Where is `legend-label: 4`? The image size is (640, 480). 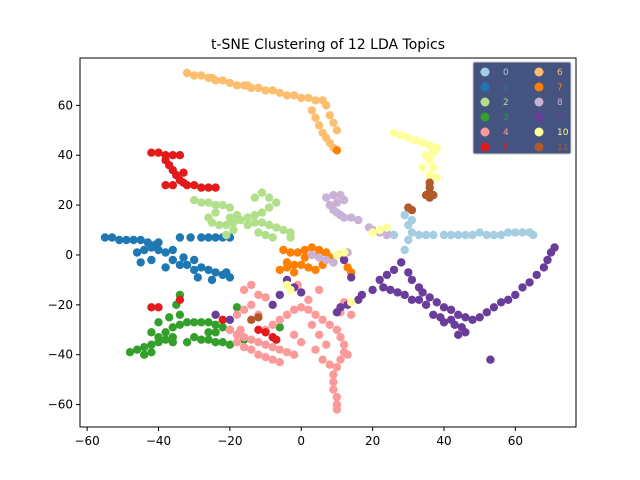 legend-label: 4 is located at coordinates (506, 133).